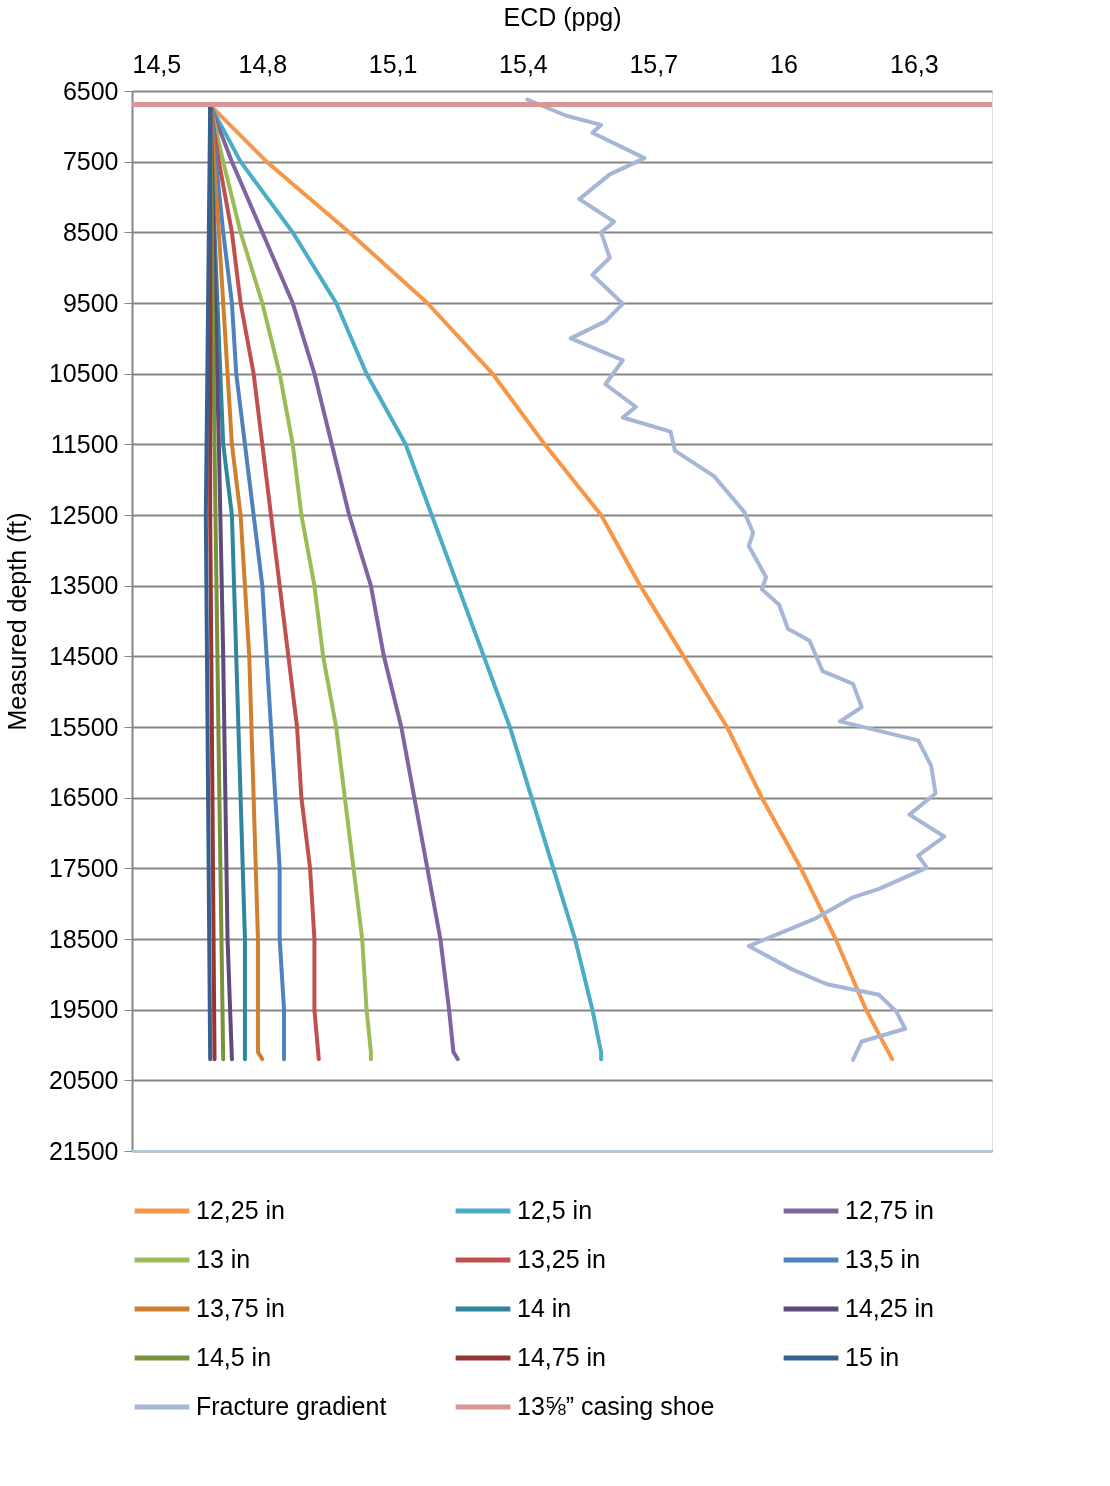  What do you see at coordinates (291, 1406) in the screenshot?
I see `legend-label: Fracture gradient` at bounding box center [291, 1406].